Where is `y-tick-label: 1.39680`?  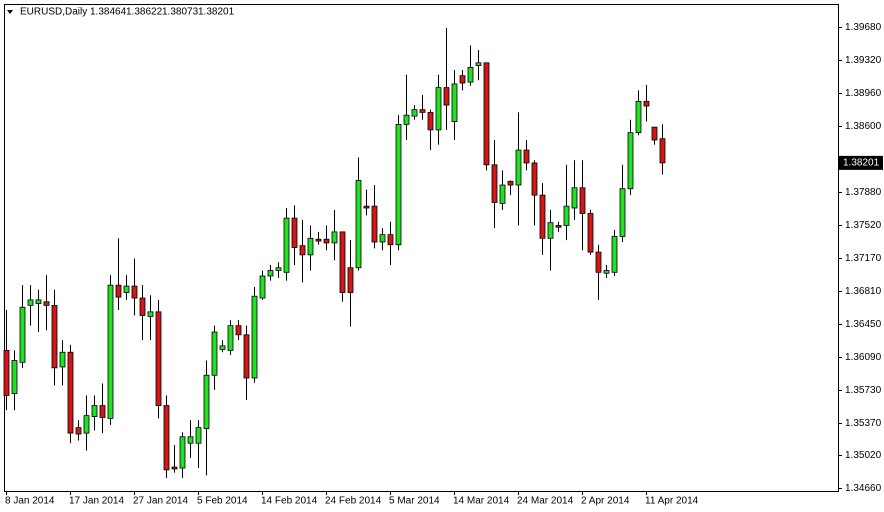 y-tick-label: 1.39680 is located at coordinates (863, 27).